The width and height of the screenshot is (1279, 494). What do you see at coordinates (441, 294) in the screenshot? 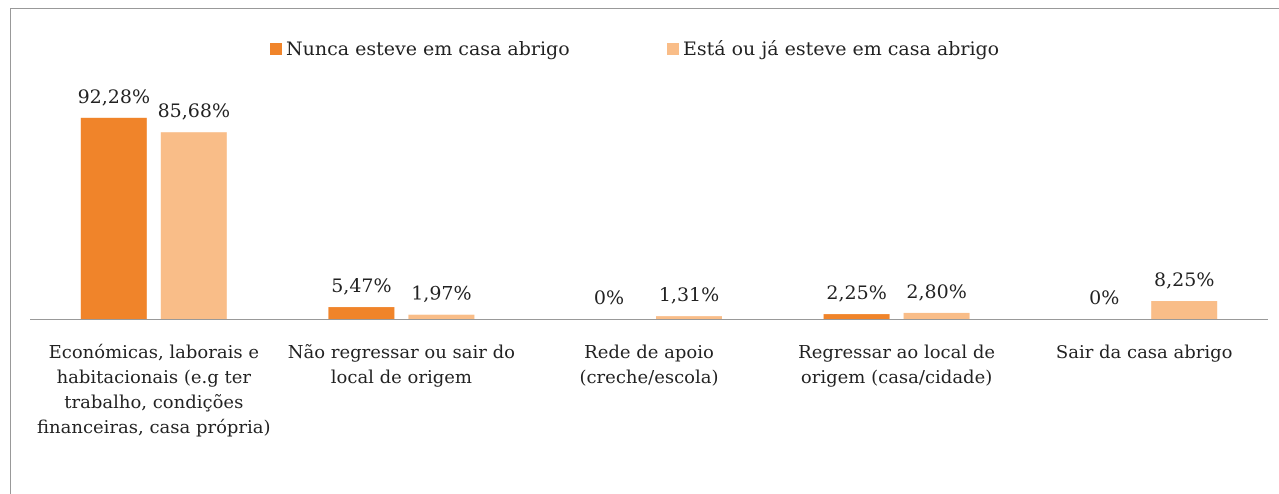
I see `value-label: 1,97%` at bounding box center [441, 294].